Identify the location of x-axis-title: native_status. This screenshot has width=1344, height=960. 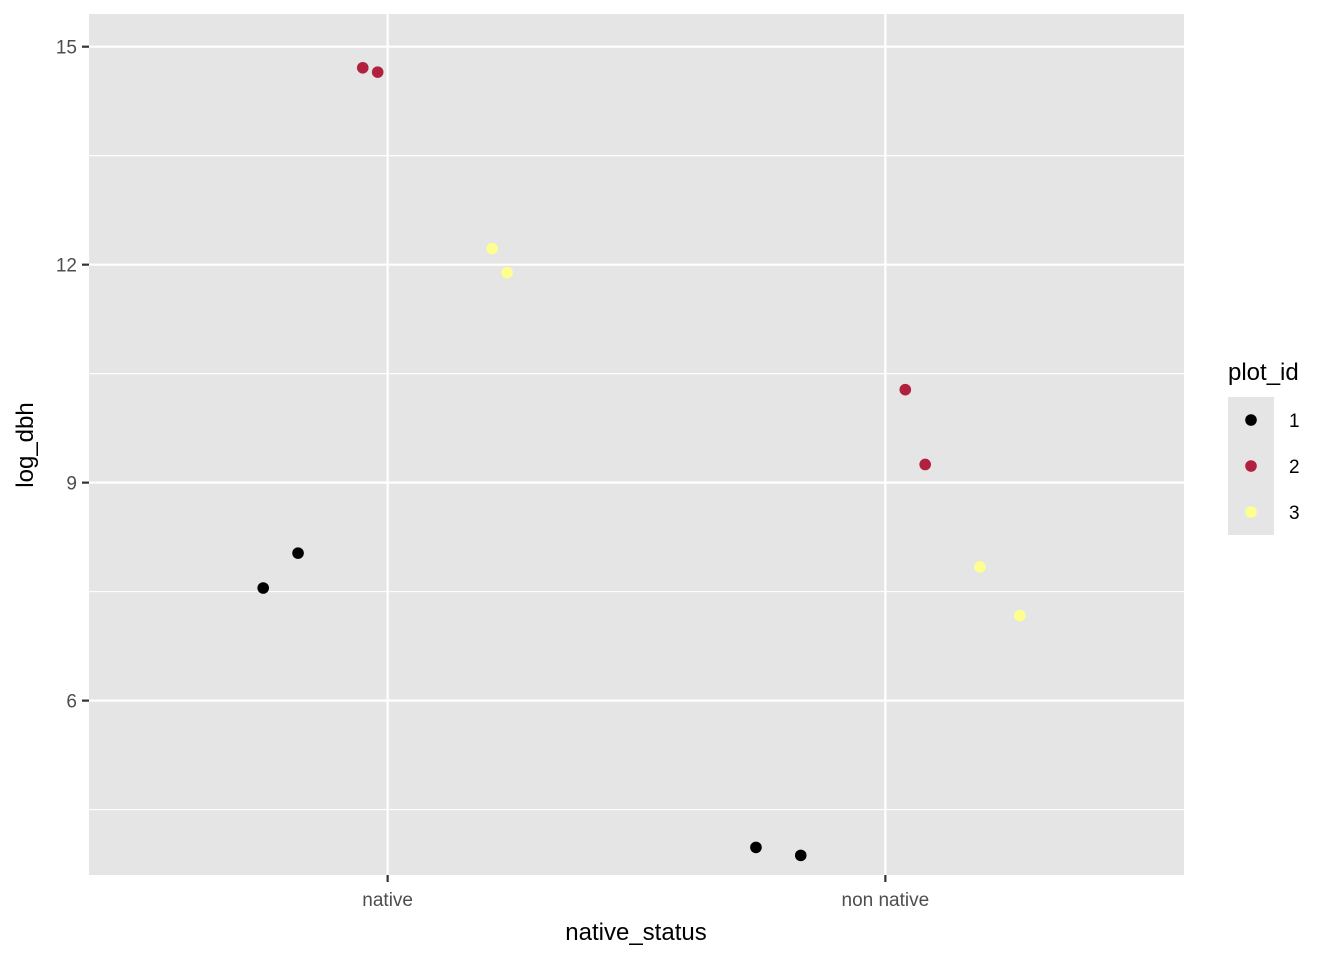
(635, 932).